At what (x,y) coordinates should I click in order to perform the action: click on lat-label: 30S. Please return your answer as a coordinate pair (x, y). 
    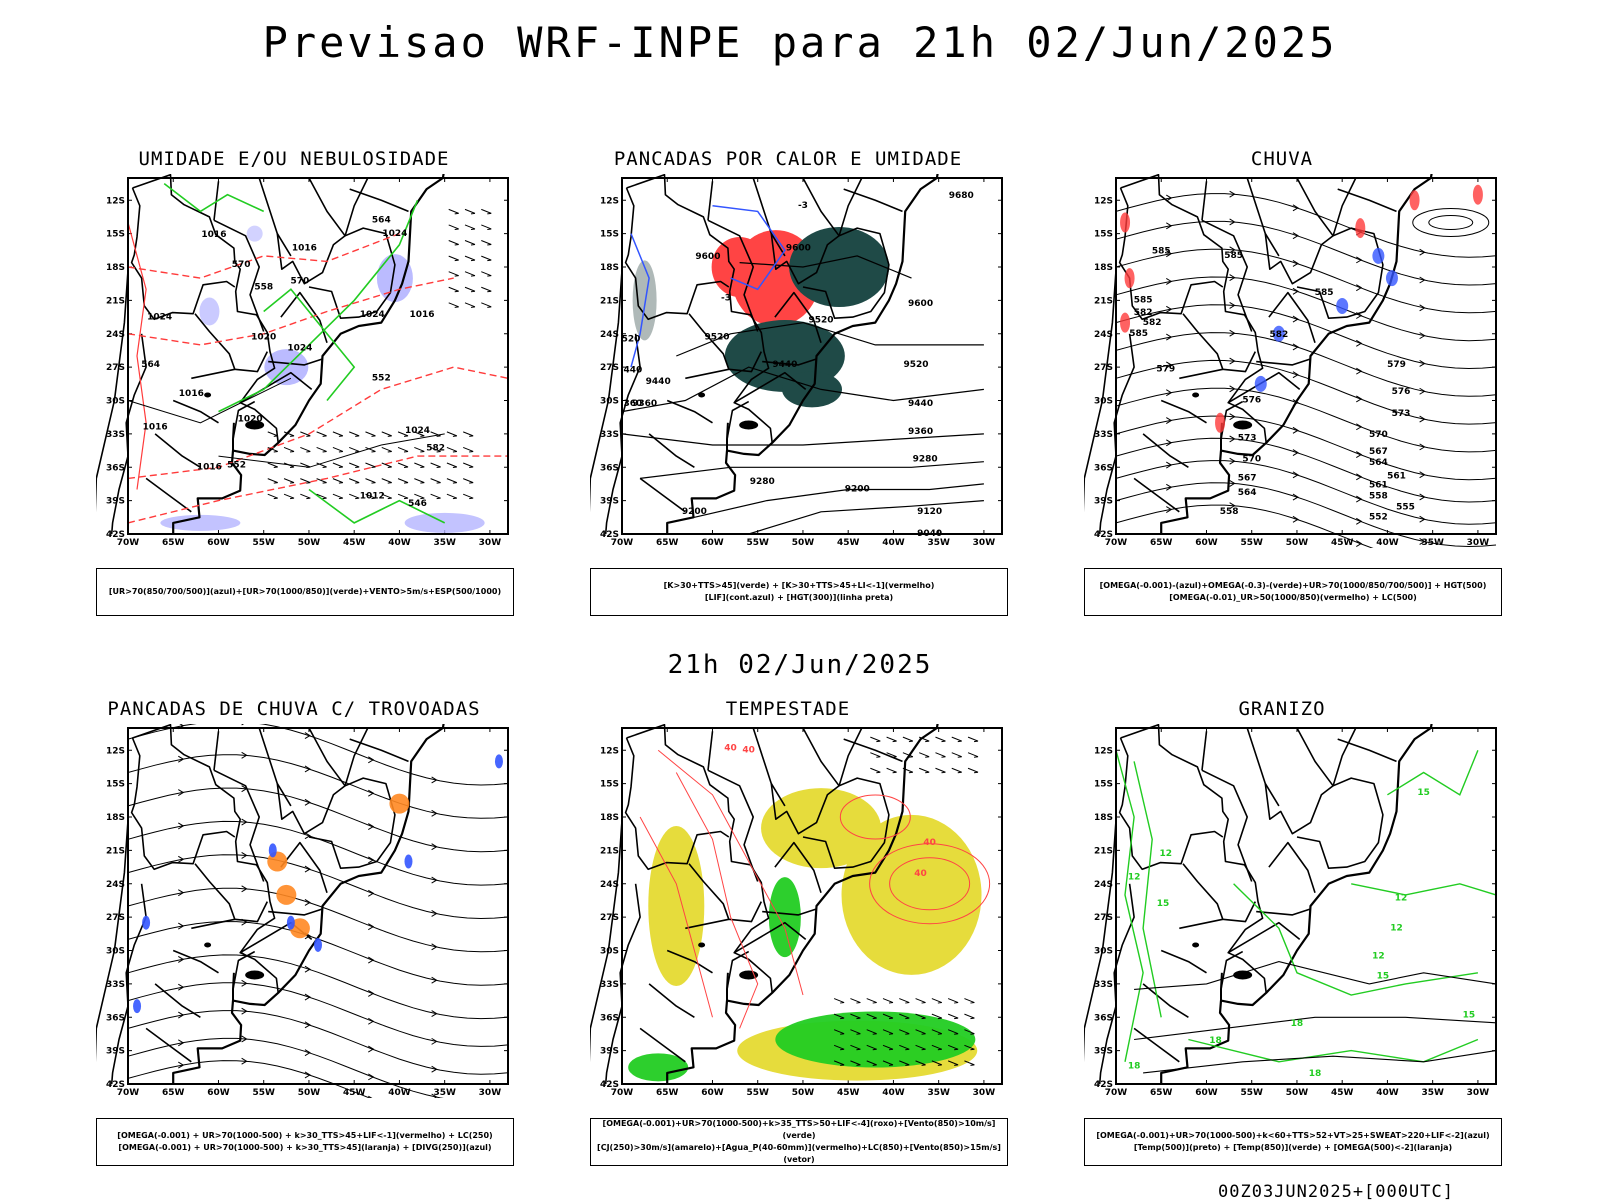
    Looking at the image, I should click on (609, 952).